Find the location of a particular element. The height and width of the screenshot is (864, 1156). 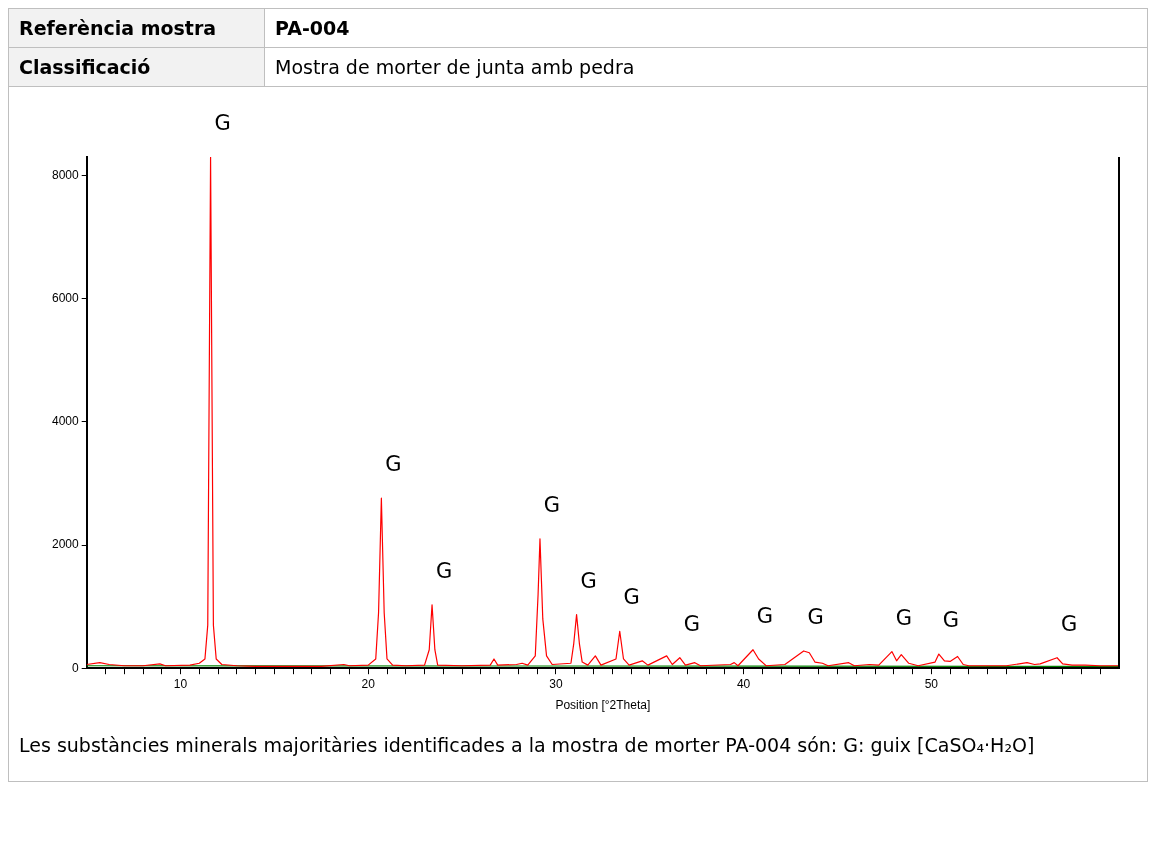

x-tick-label: 20 is located at coordinates (368, 683).